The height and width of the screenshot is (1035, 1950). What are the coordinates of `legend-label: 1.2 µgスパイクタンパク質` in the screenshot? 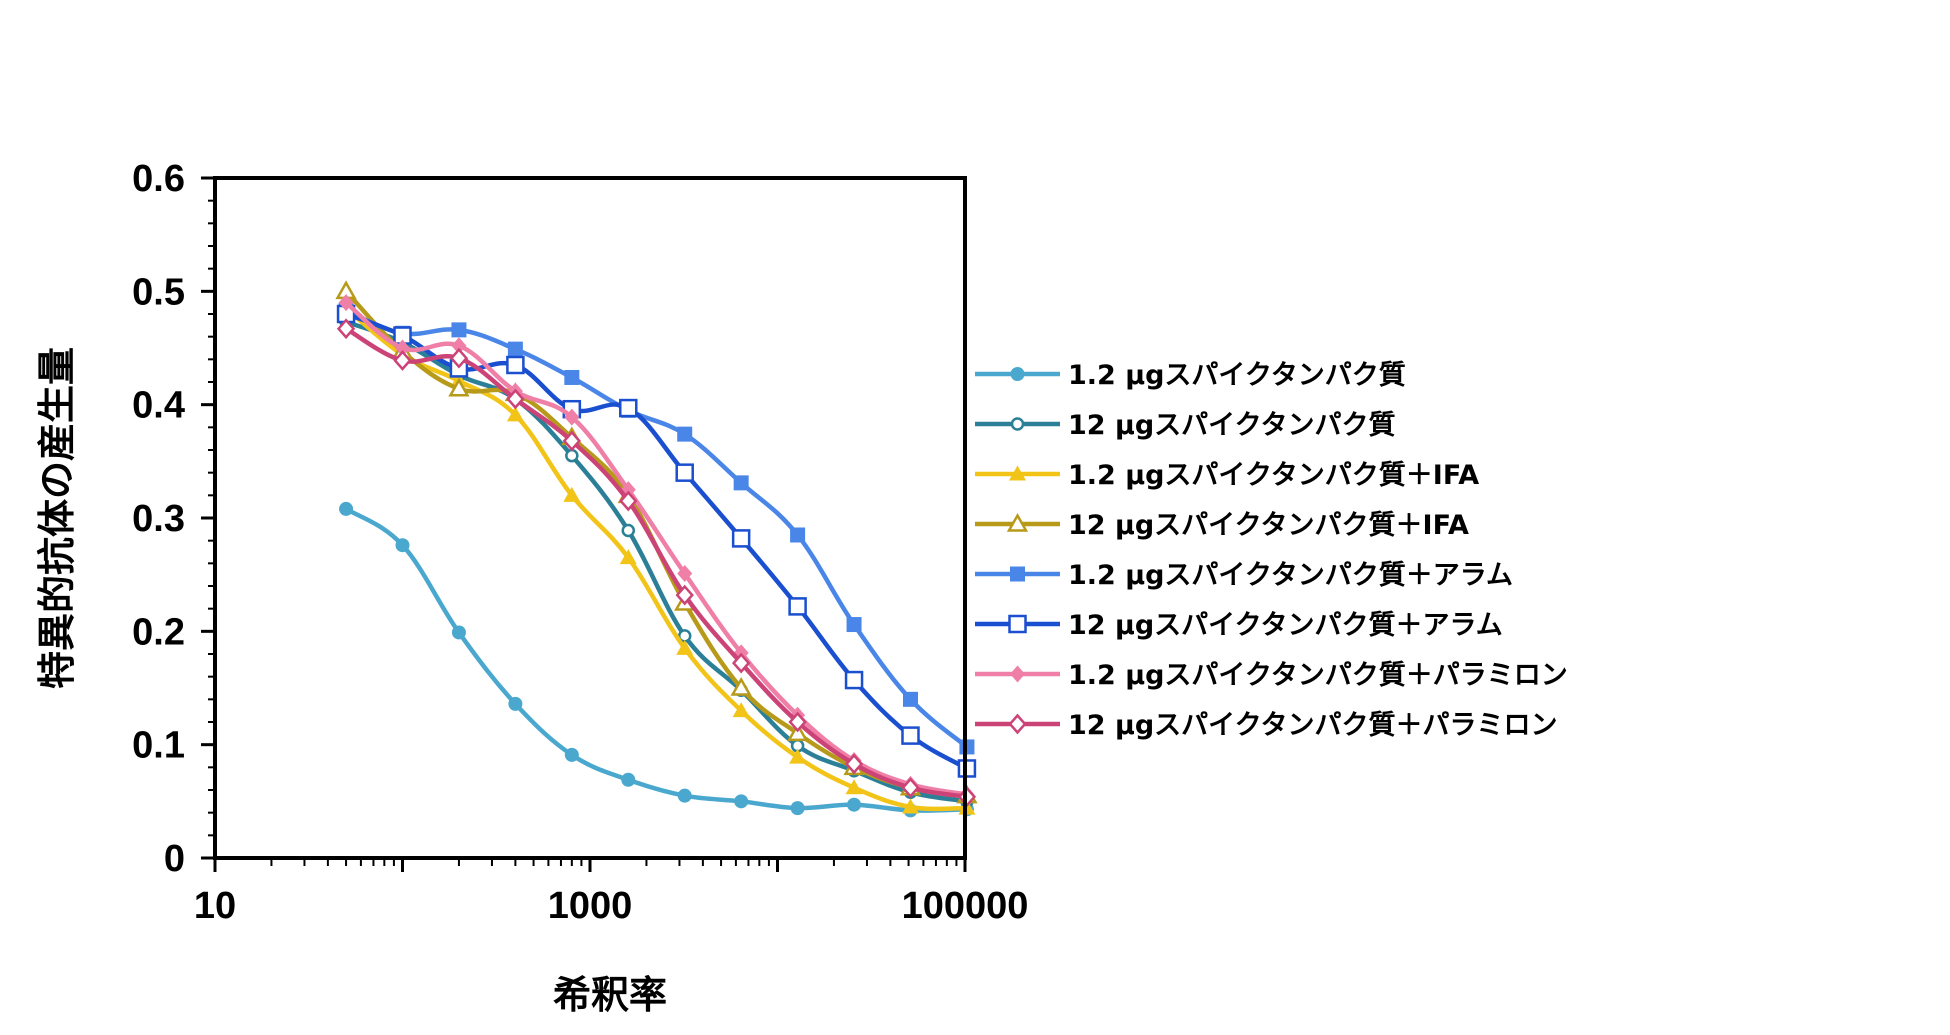 It's located at (1237, 375).